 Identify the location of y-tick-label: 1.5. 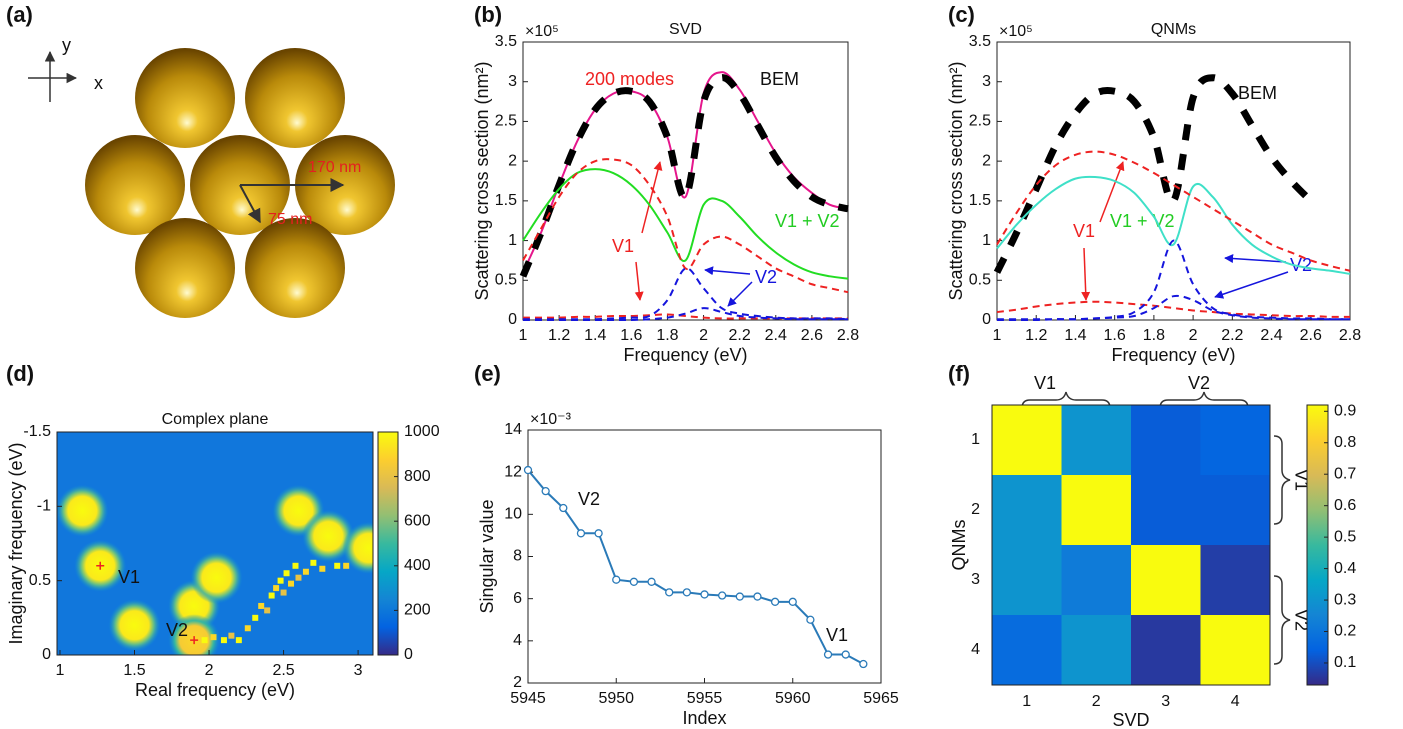
(980, 200).